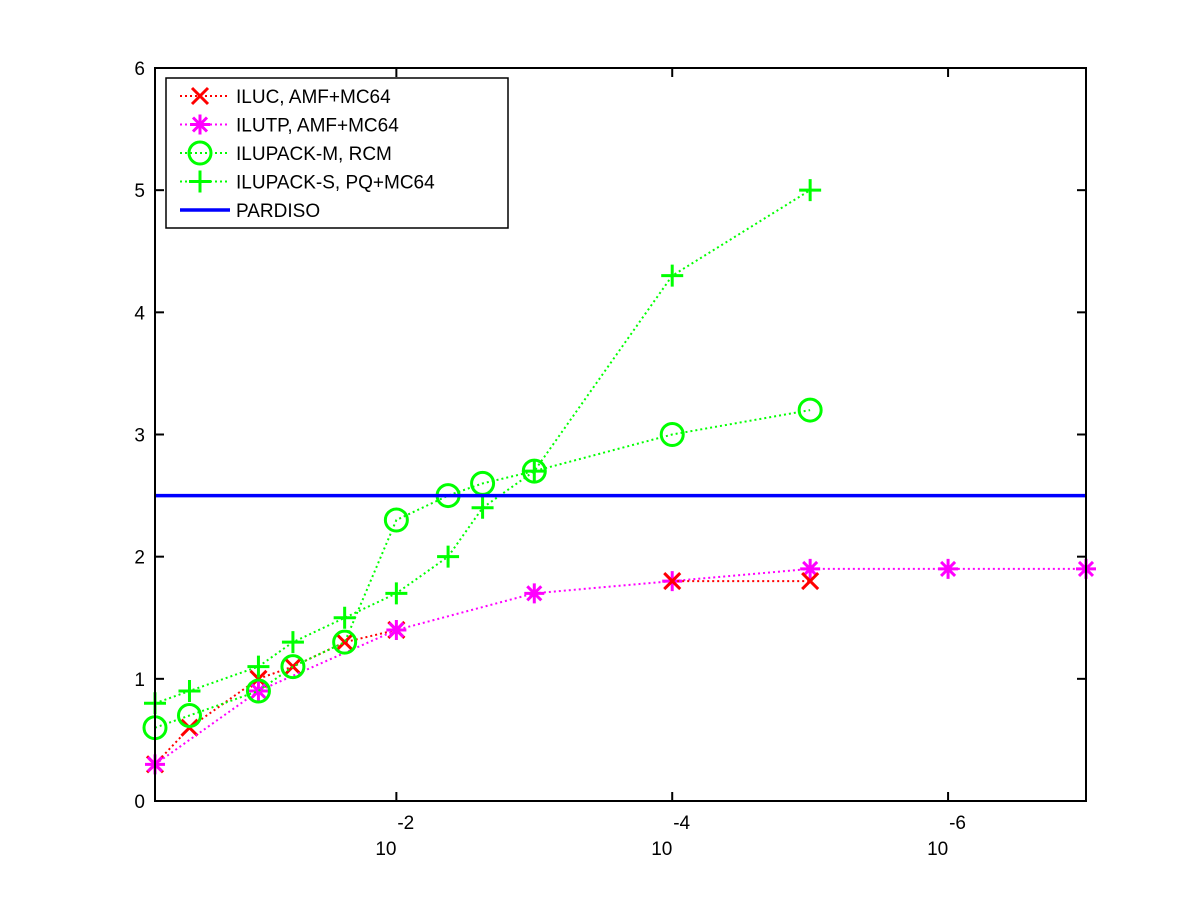  Describe the element at coordinates (335, 183) in the screenshot. I see `legend-label-3: ILUPACK-S, PQ+MC64` at that location.